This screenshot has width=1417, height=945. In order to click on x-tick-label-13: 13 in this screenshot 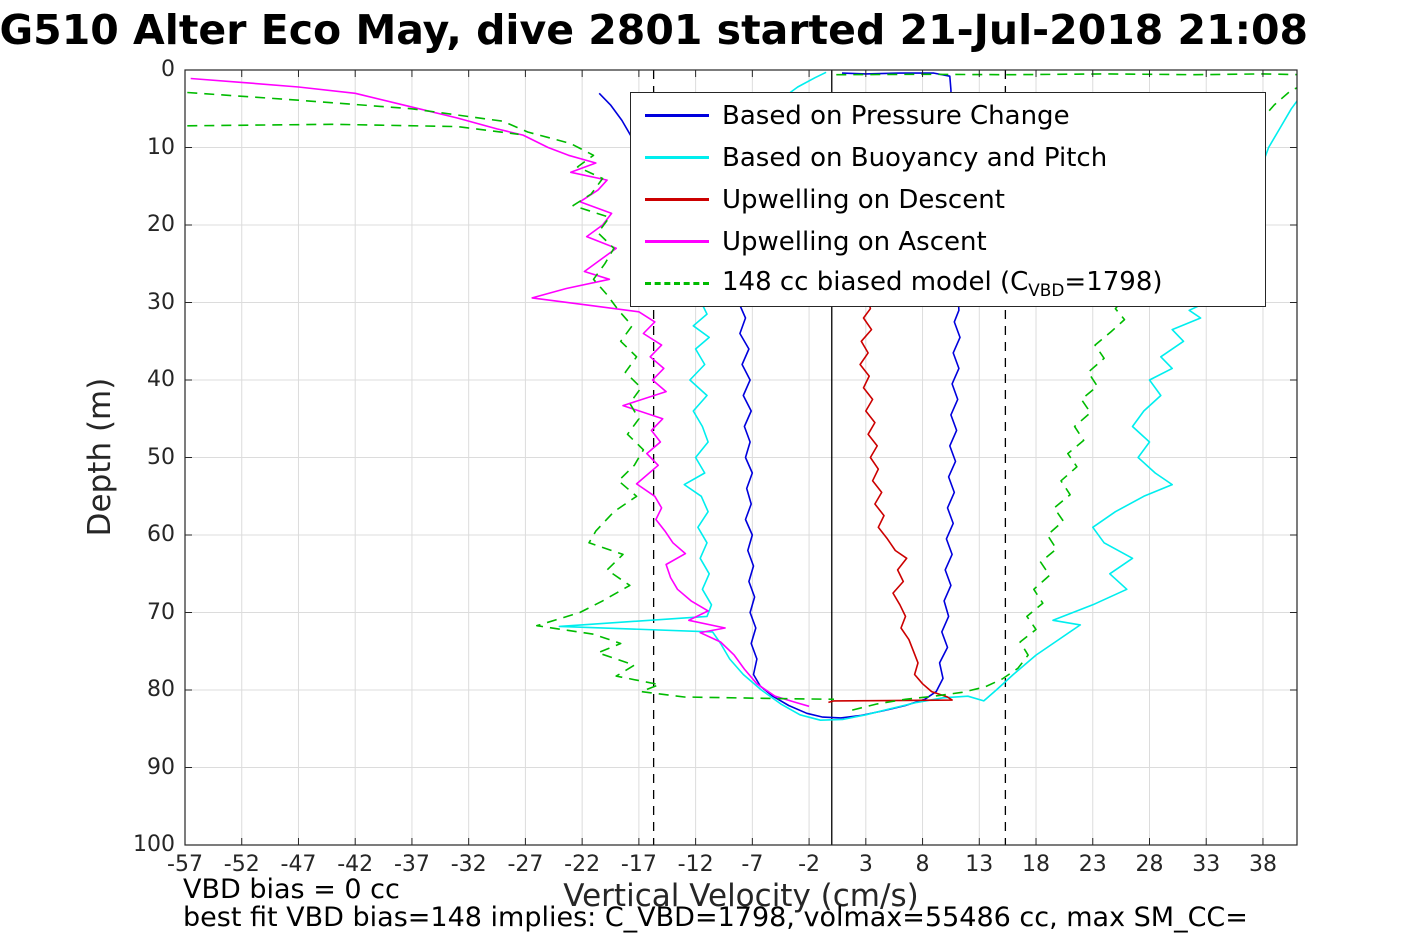, I will do `click(979, 864)`.